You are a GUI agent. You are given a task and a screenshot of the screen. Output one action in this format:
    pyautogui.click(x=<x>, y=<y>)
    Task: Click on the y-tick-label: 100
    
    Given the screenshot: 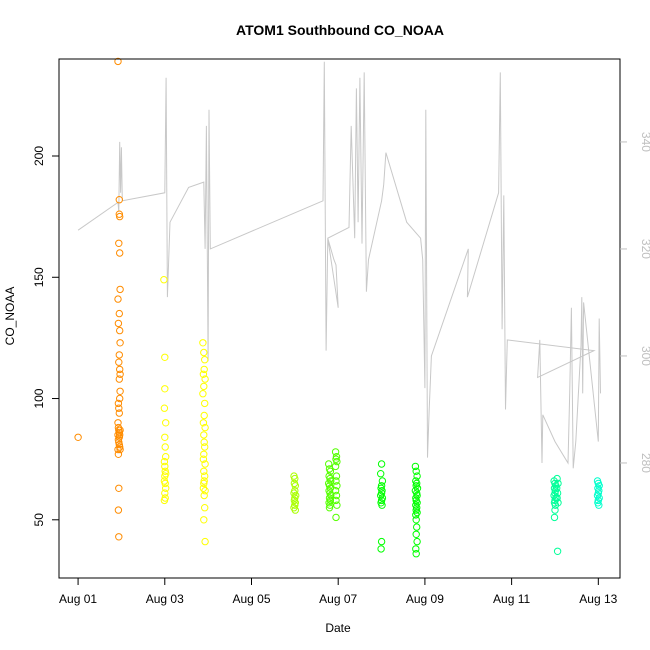 What is the action you would take?
    pyautogui.click(x=39, y=398)
    